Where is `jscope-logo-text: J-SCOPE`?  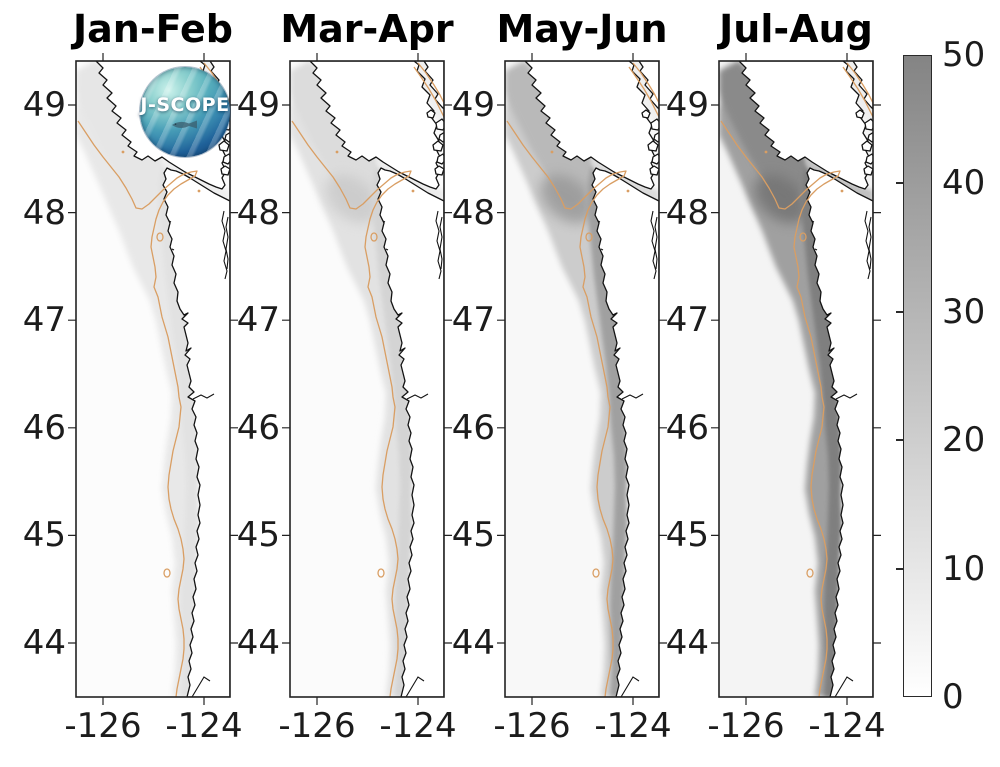
jscope-logo-text: J-SCOPE is located at coordinates (185, 105).